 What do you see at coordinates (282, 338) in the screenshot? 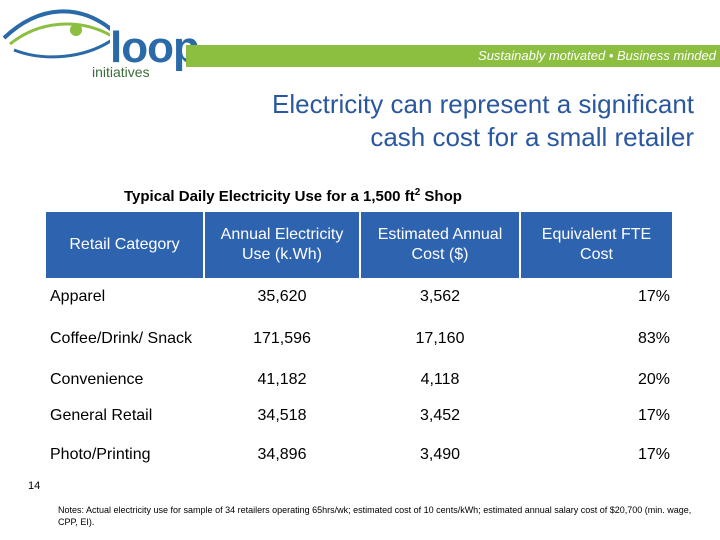
I see `cell-electricity: 171,596` at bounding box center [282, 338].